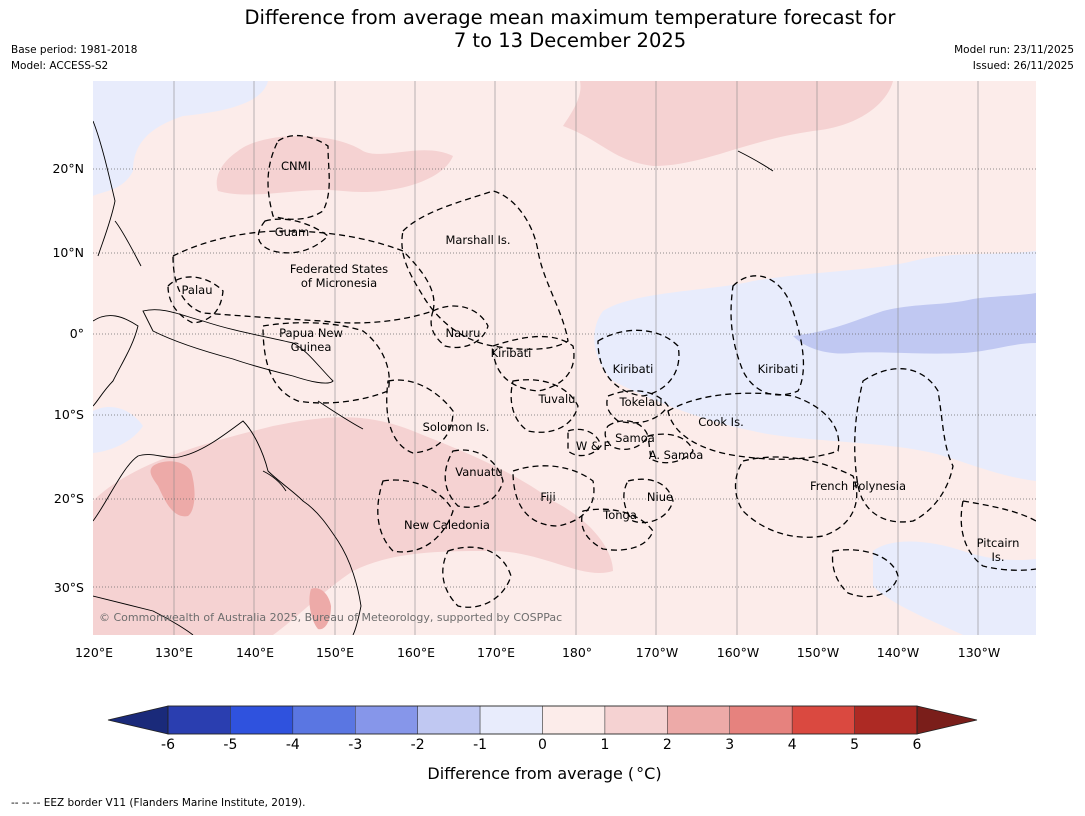 This screenshot has height=816, width=1085. Describe the element at coordinates (93, 652) in the screenshot. I see `lon-label-120e: 120°E` at that location.